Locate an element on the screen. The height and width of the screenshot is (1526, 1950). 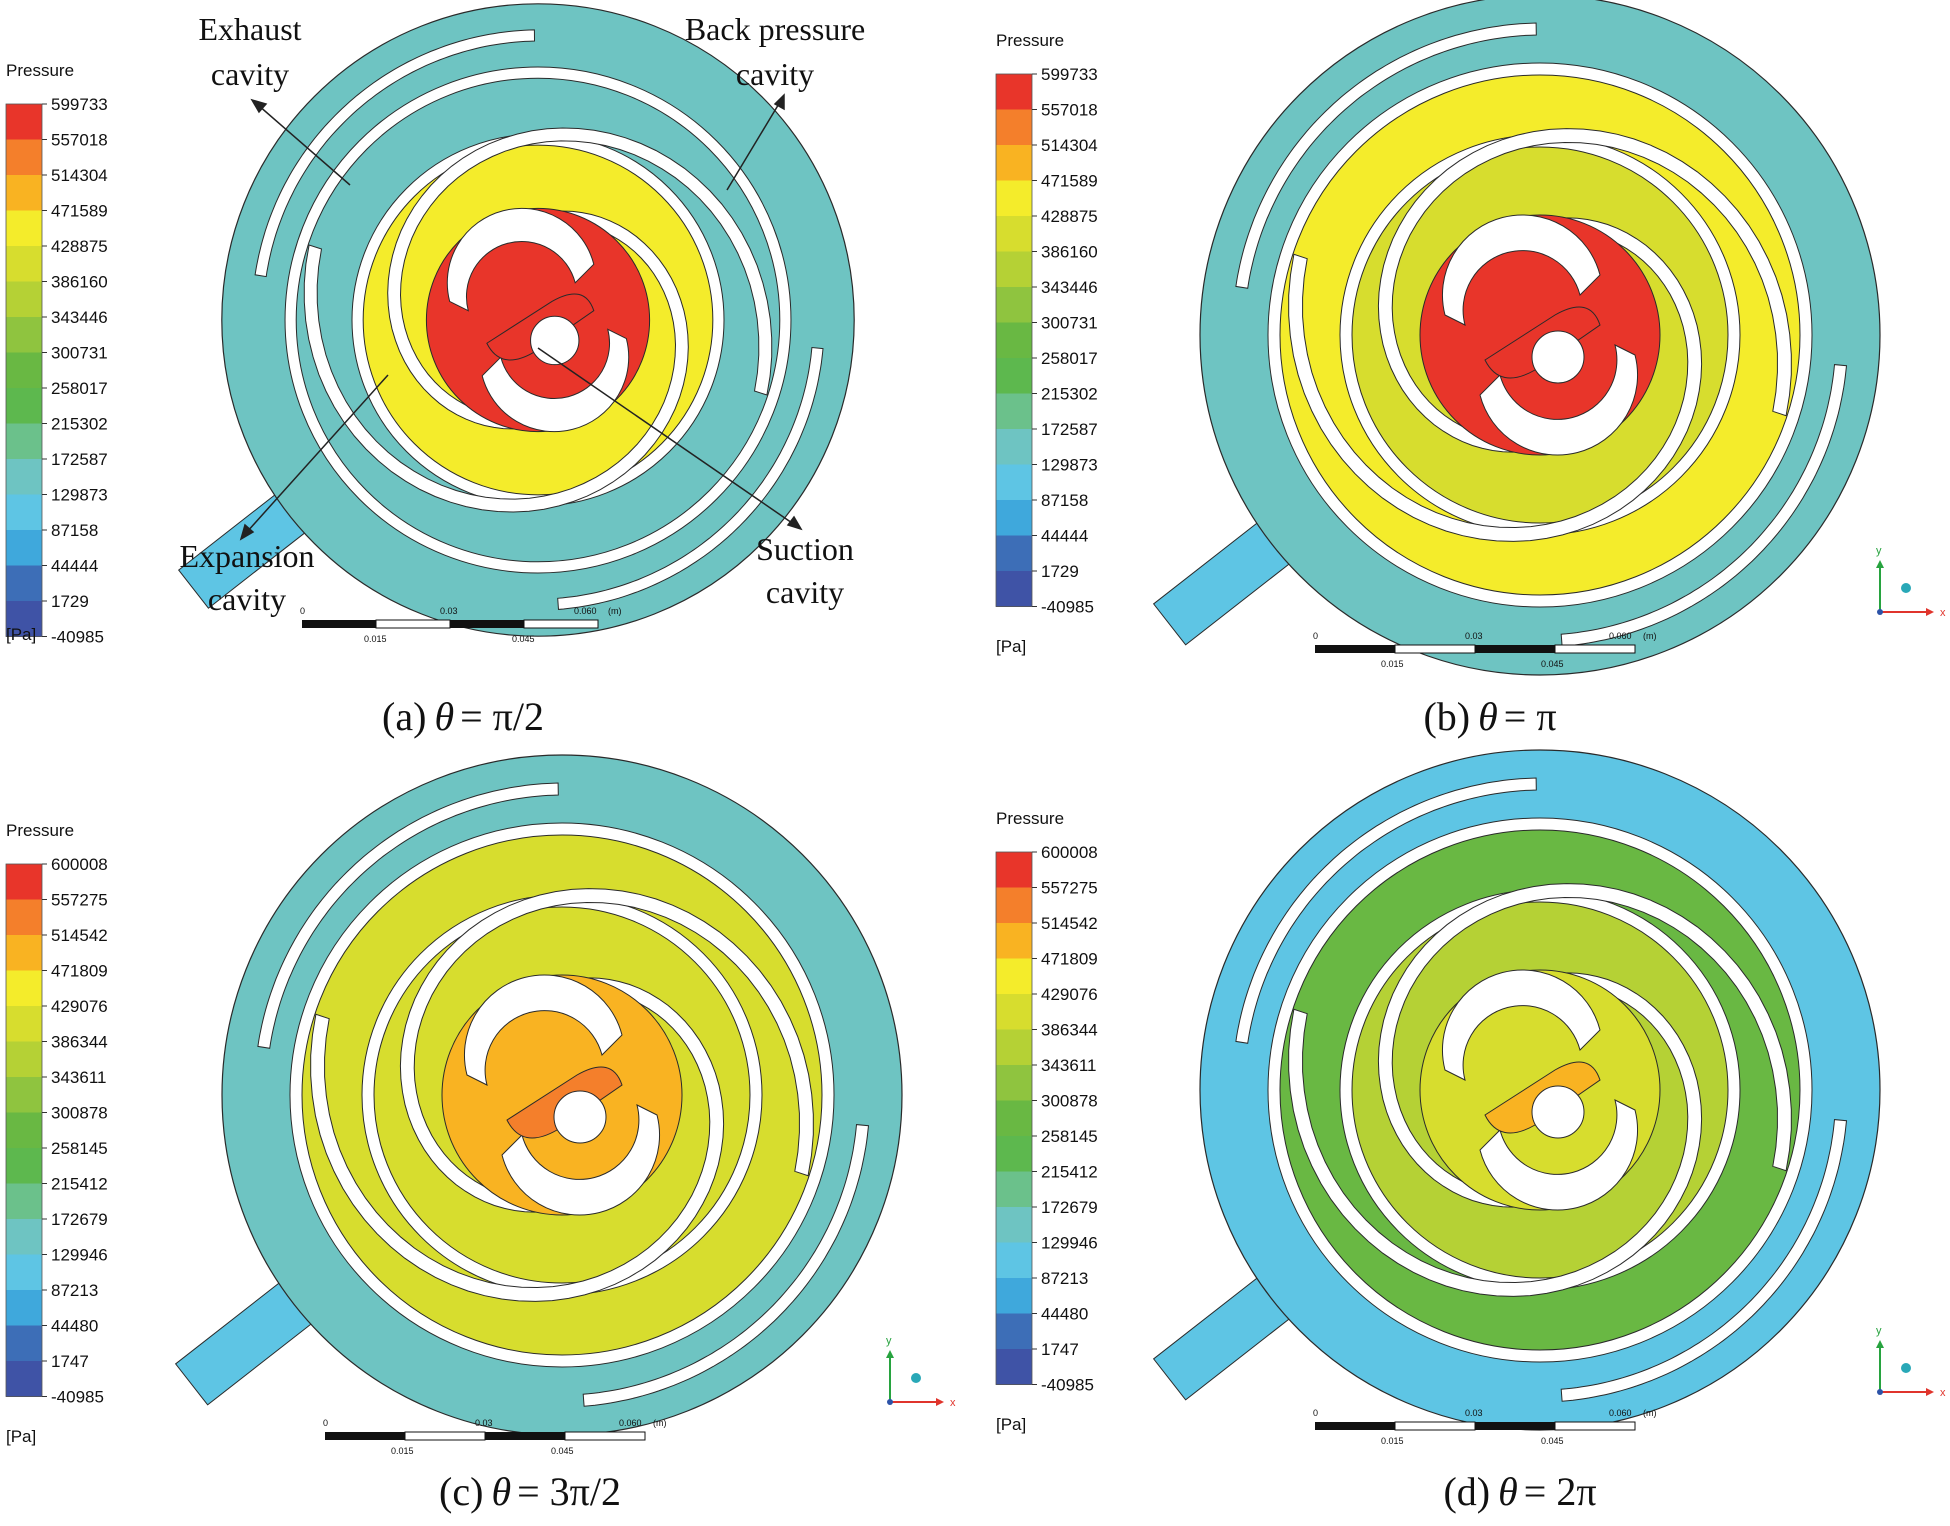
panel-b-axis-triad: yx is located at coordinates (1911, 582).